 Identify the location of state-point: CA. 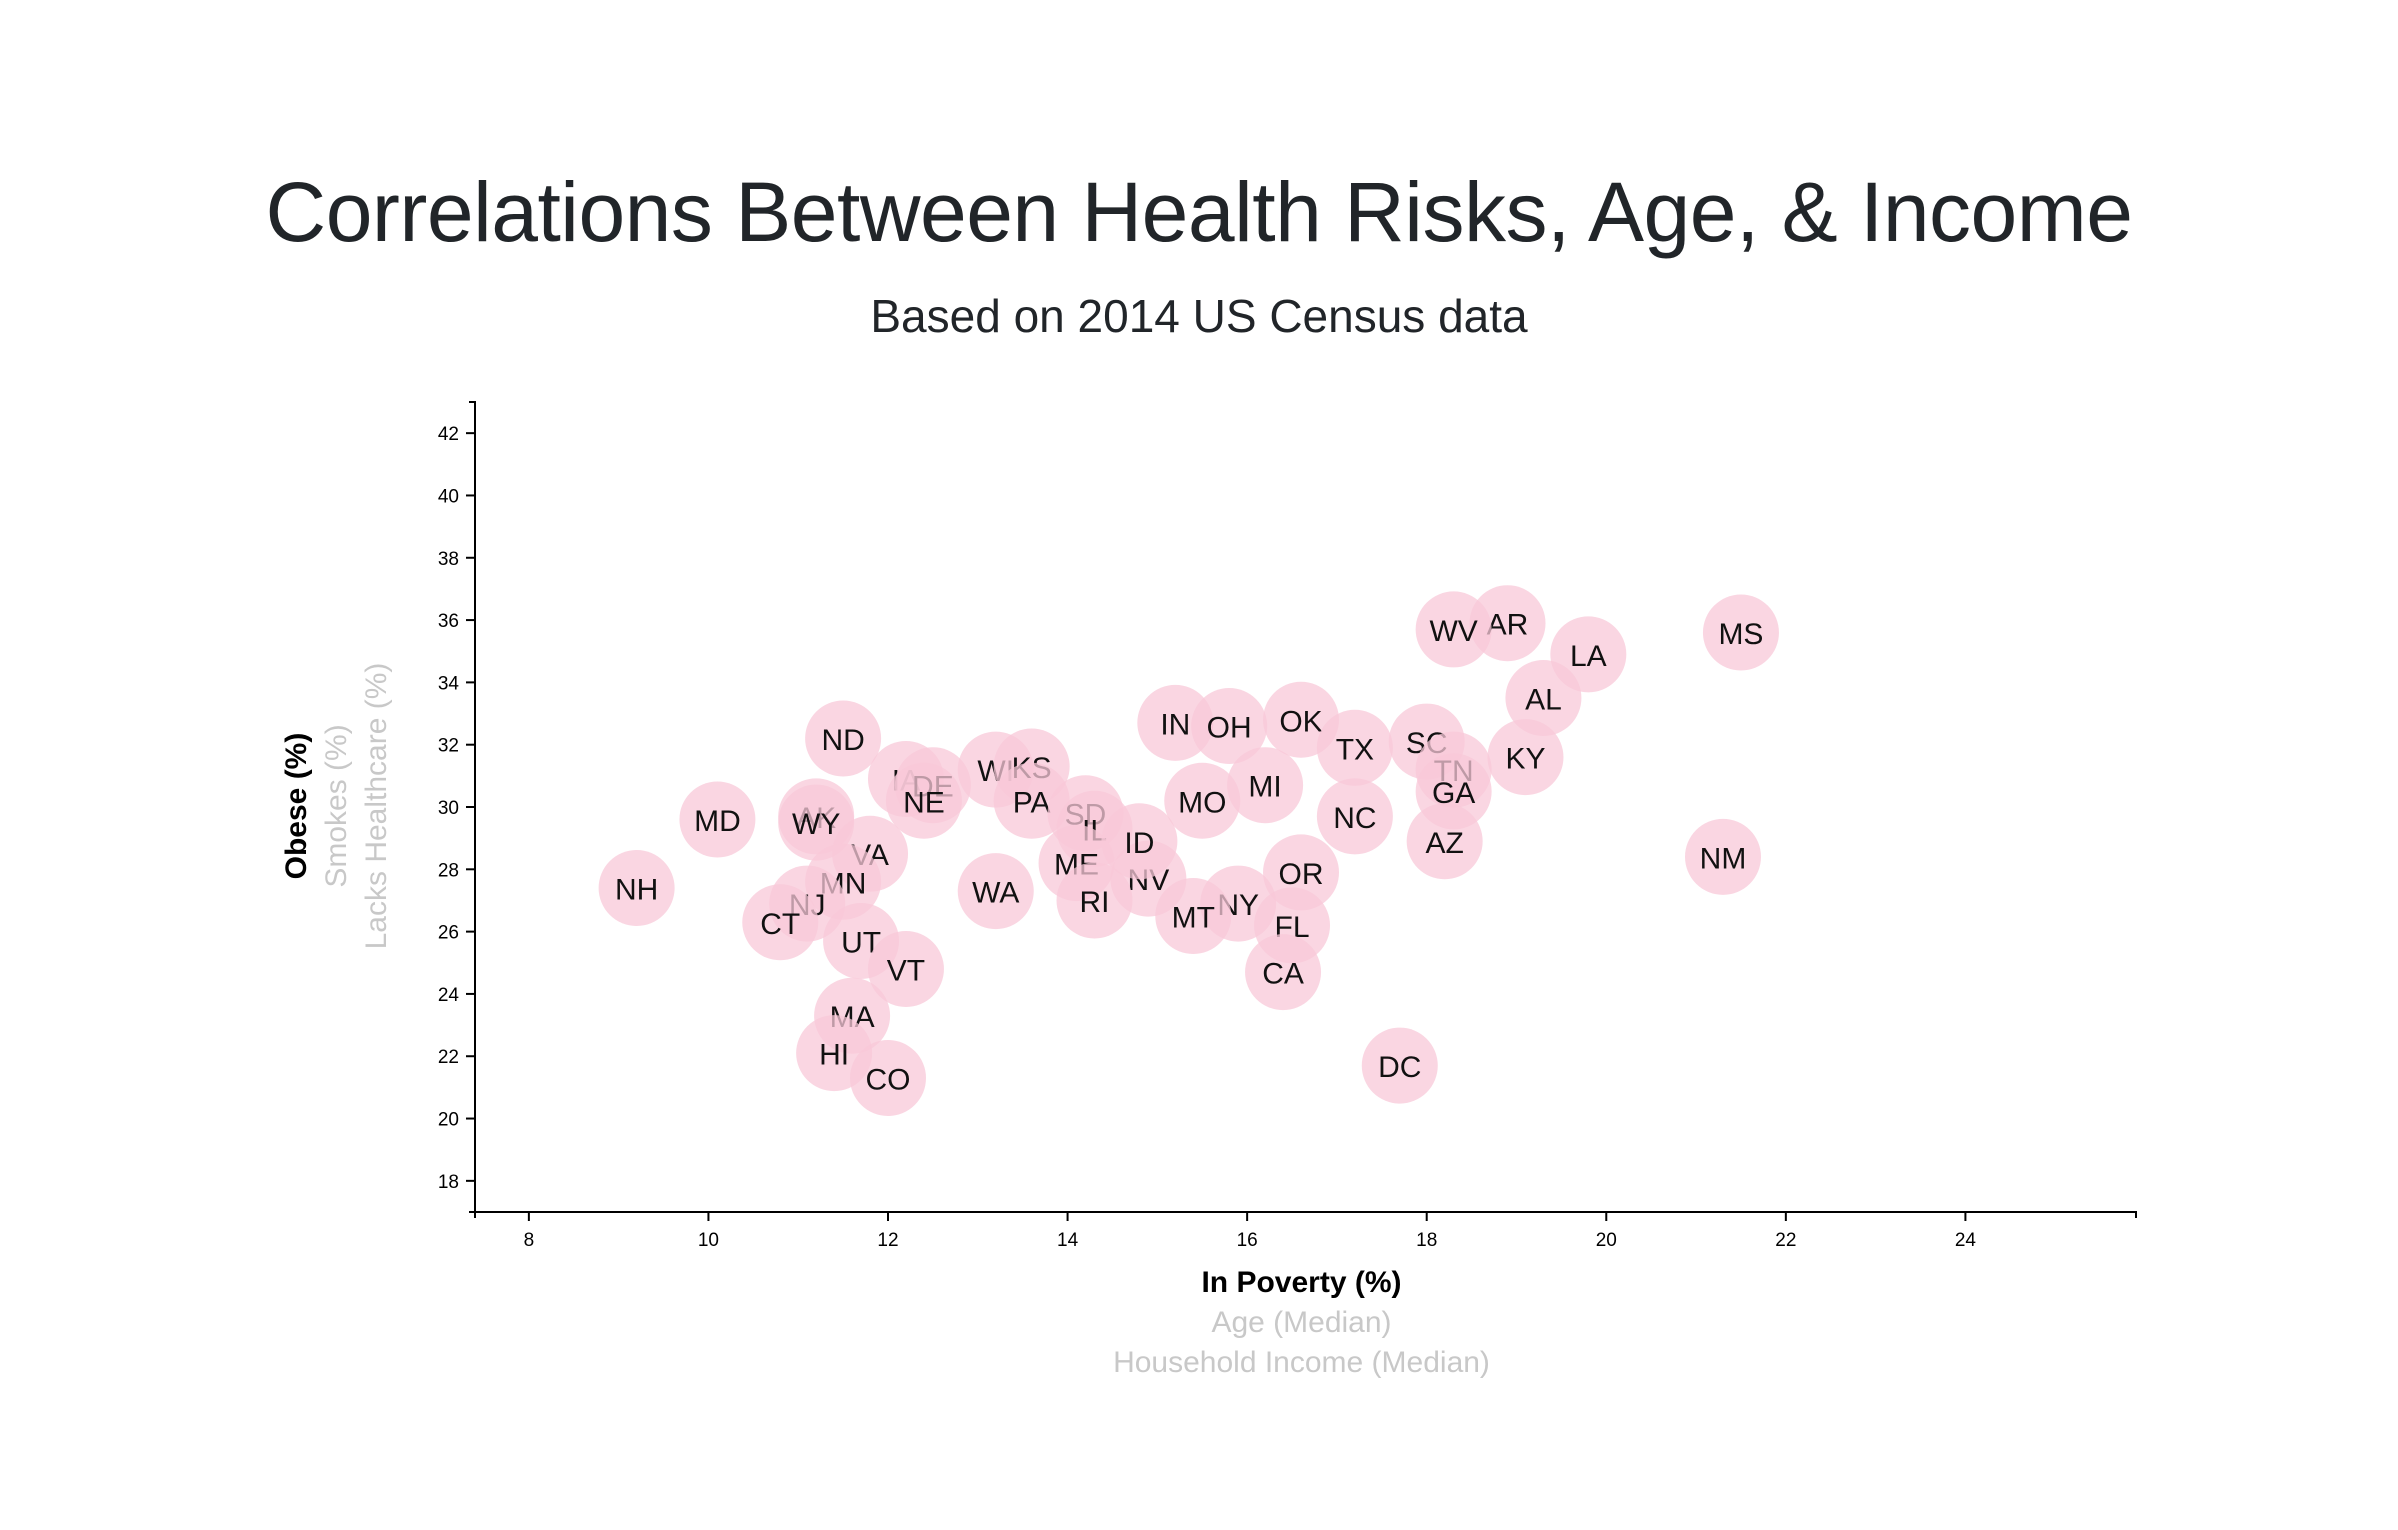
(1283, 972).